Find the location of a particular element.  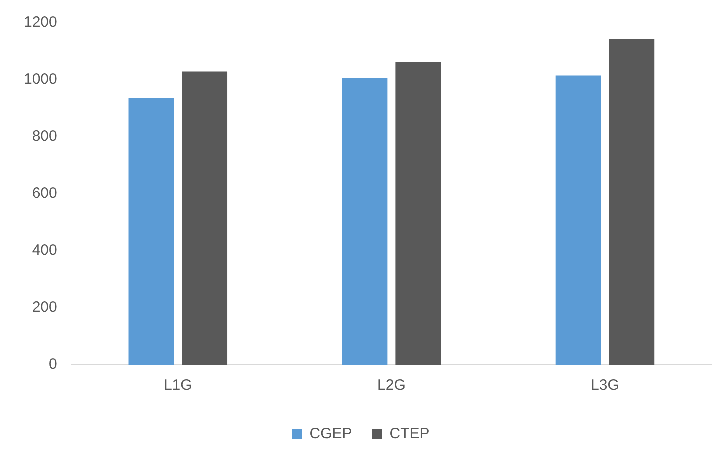

x-tick-label: L1G is located at coordinates (178, 385).